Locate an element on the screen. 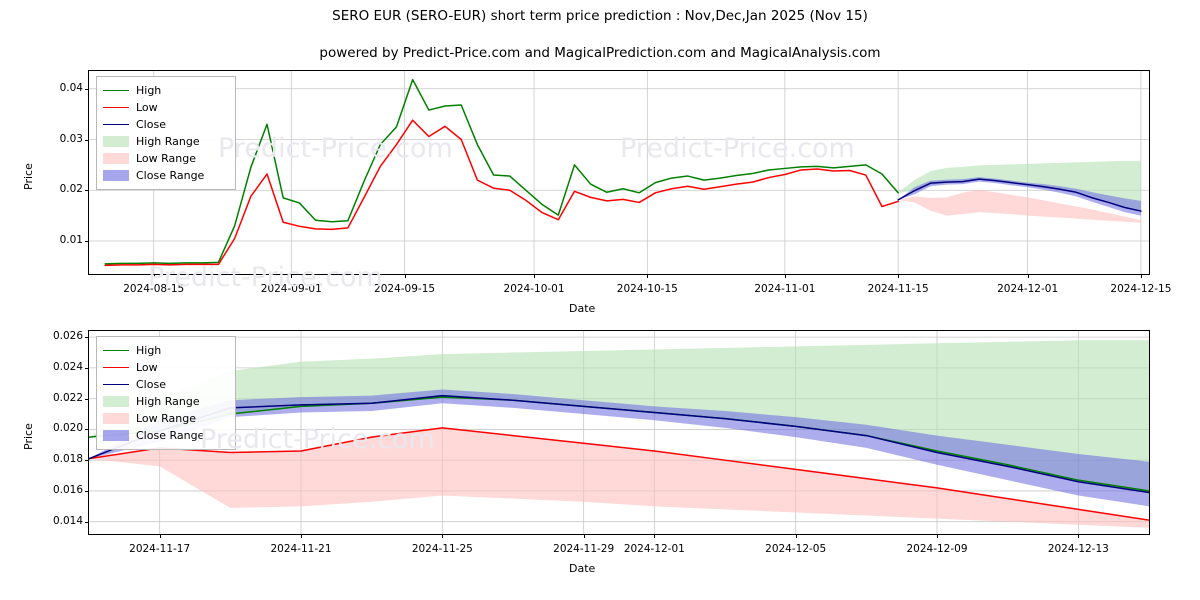  y-tick-label: 0.01 is located at coordinates (71, 240).